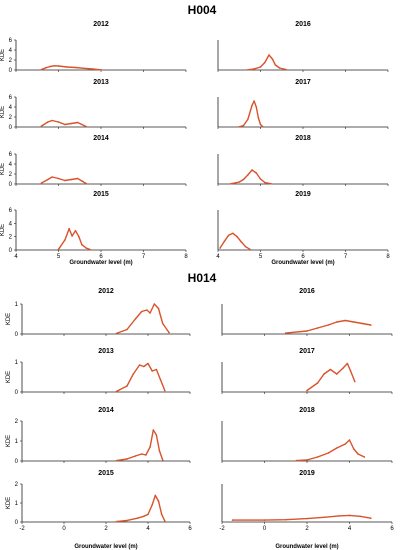  I want to click on x-tick-label: 8, so click(186, 257).